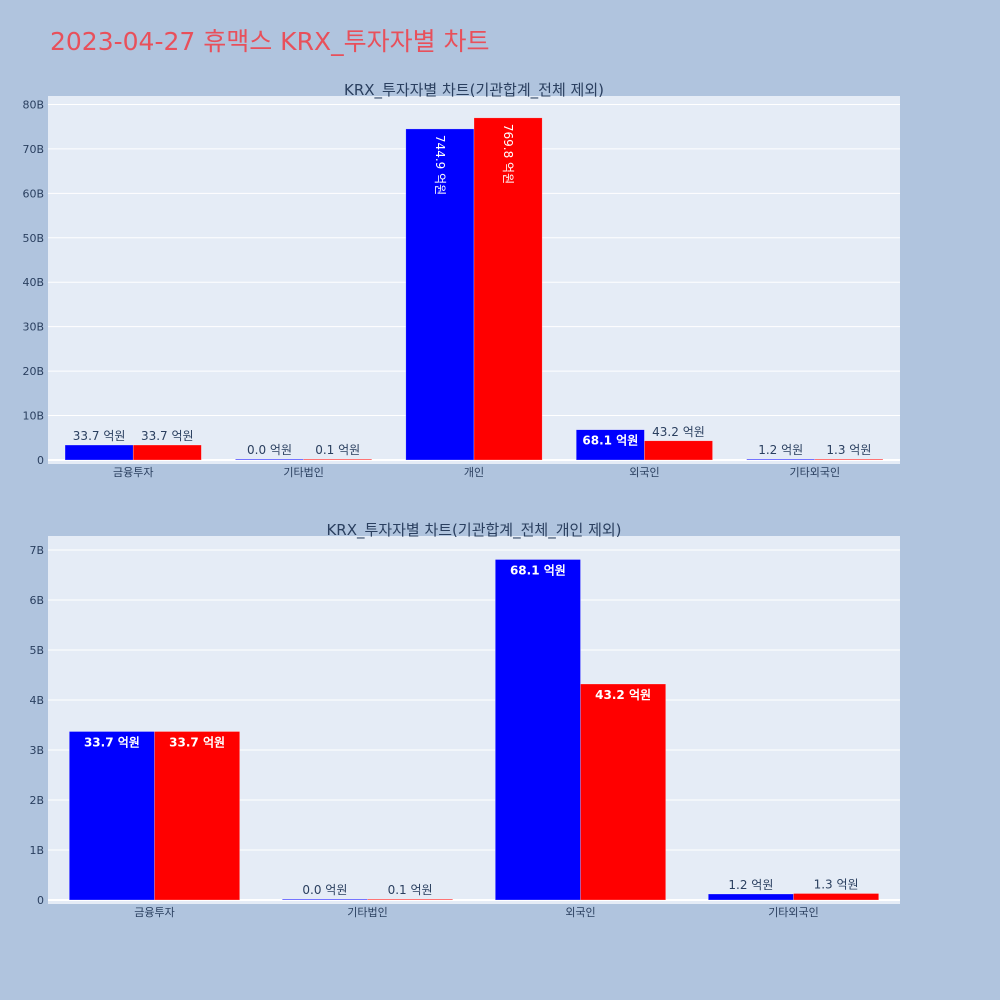 This screenshot has width=1000, height=1000. Describe the element at coordinates (36, 800) in the screenshot. I see `y-tick-label: 2B` at that location.